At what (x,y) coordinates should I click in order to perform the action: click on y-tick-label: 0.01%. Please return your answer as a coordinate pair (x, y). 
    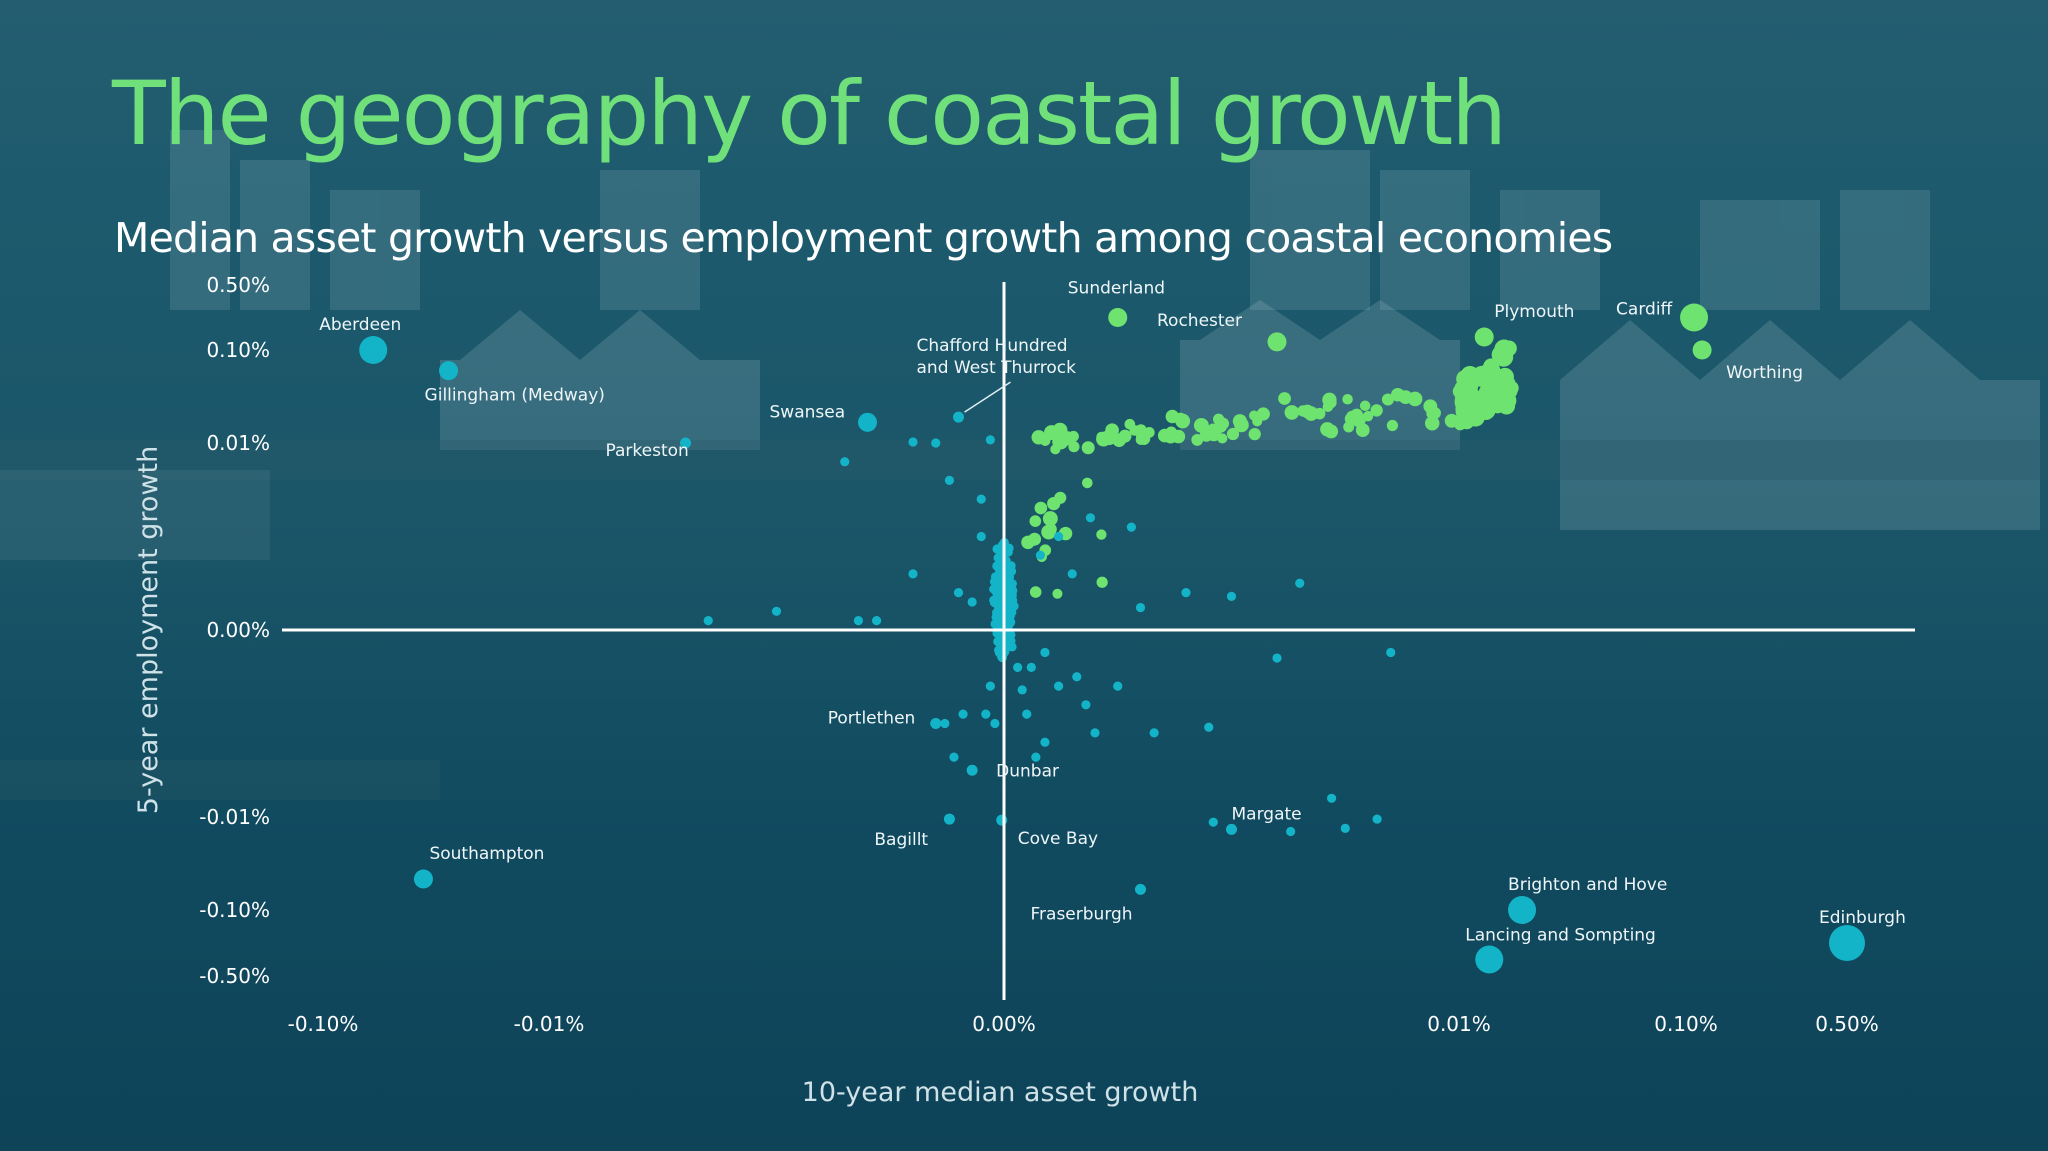
    Looking at the image, I should click on (238, 443).